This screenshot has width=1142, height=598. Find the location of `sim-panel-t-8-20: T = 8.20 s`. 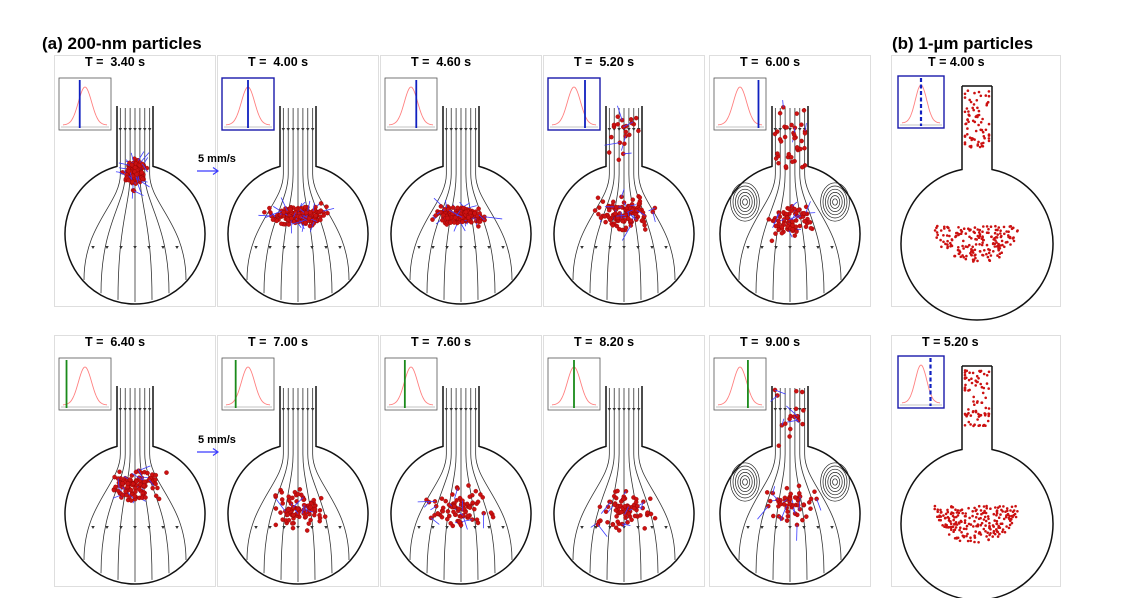

sim-panel-t-8-20: T = 8.20 s is located at coordinates (624, 461).